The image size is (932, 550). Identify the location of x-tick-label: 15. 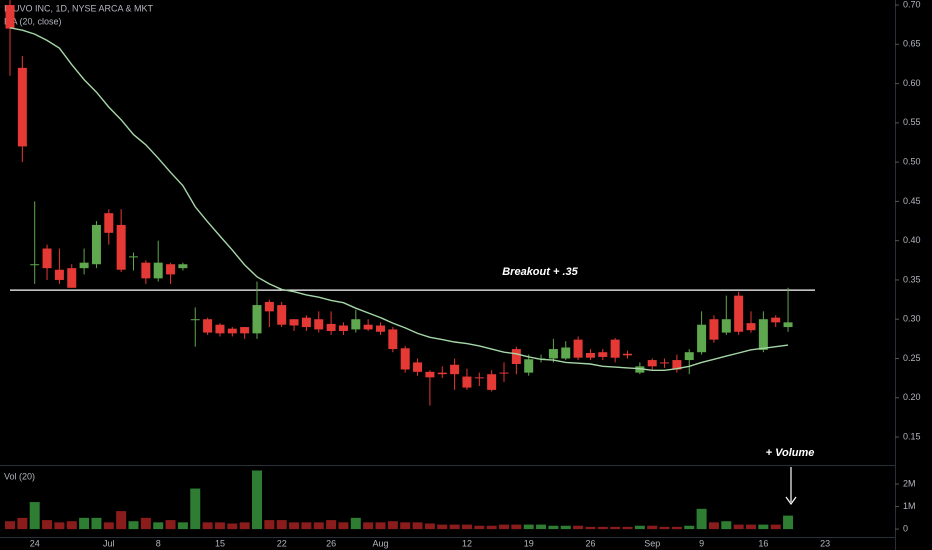
(220, 543).